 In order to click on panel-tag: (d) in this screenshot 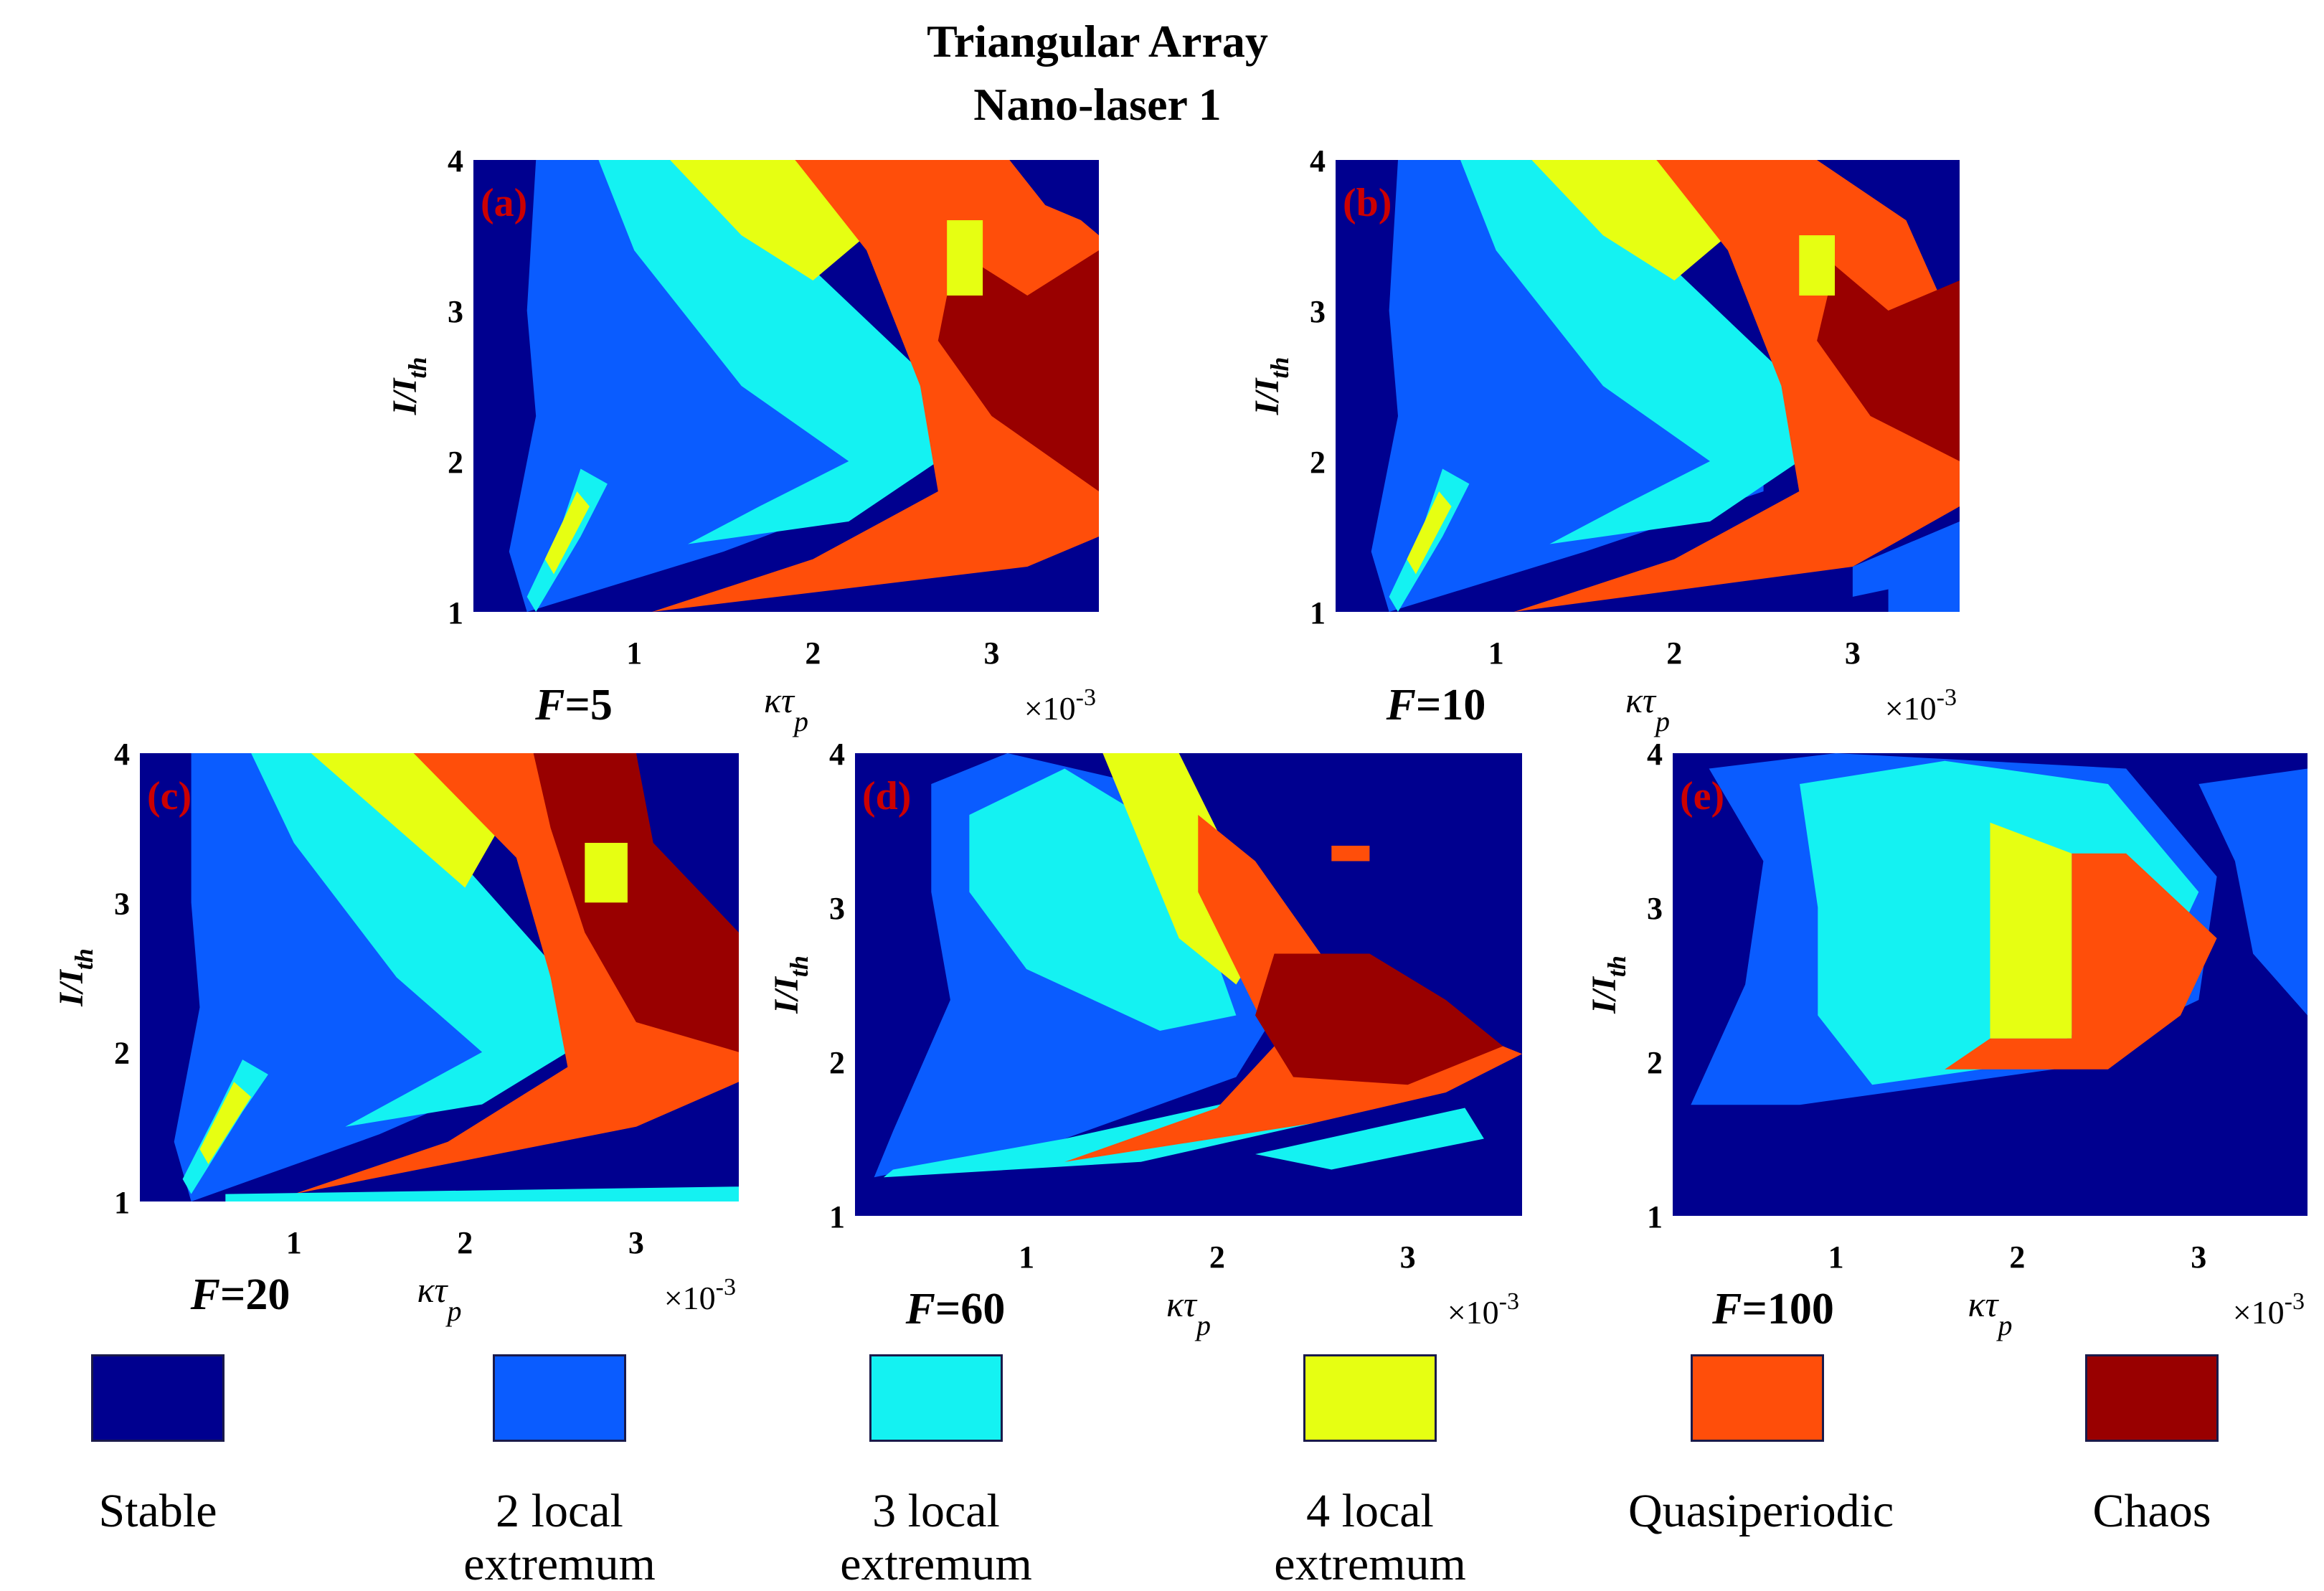, I will do `click(887, 796)`.